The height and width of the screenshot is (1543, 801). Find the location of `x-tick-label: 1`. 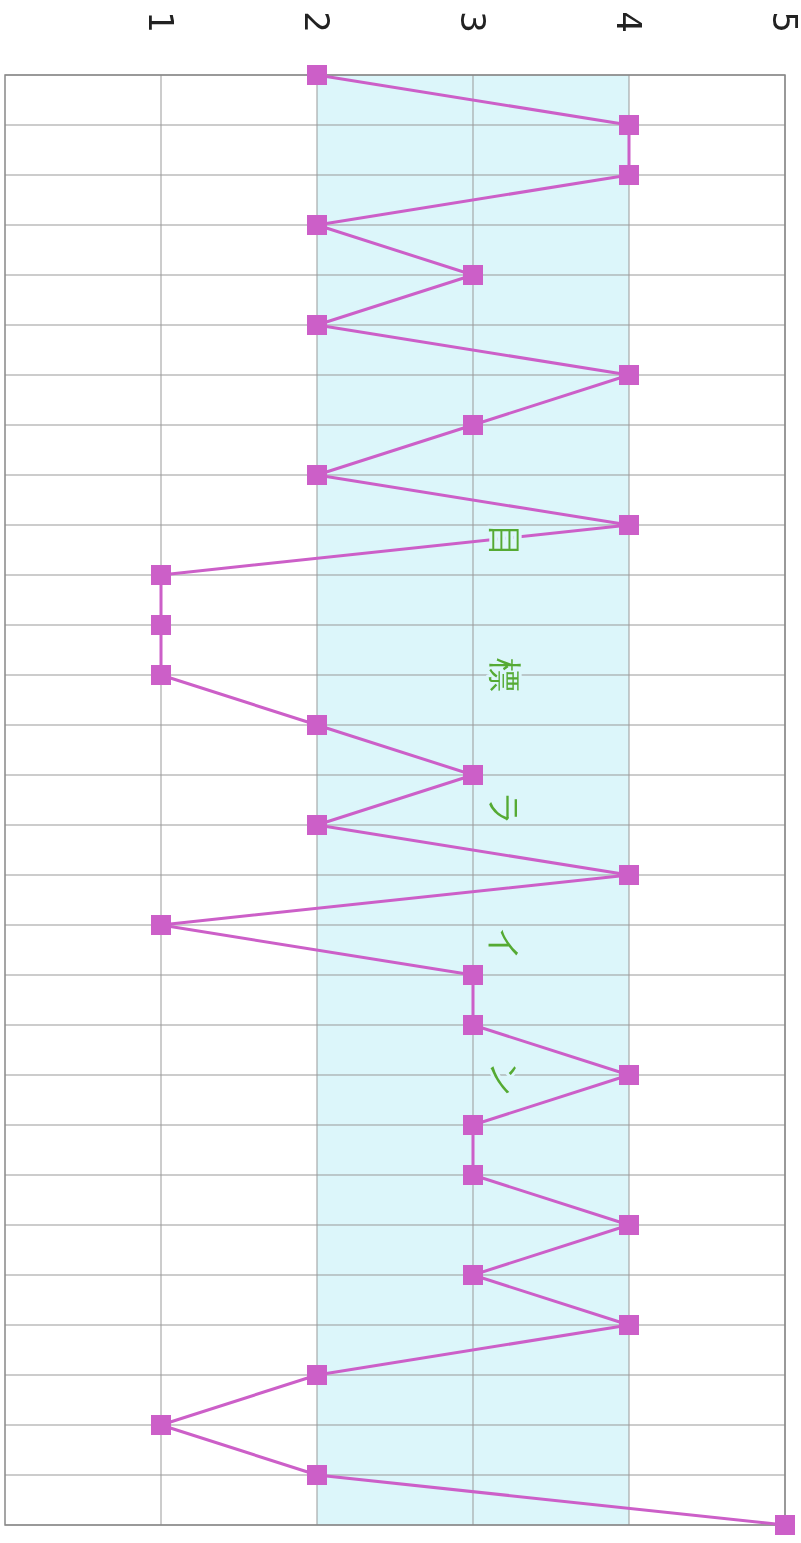

x-tick-label: 1 is located at coordinates (161, 22).